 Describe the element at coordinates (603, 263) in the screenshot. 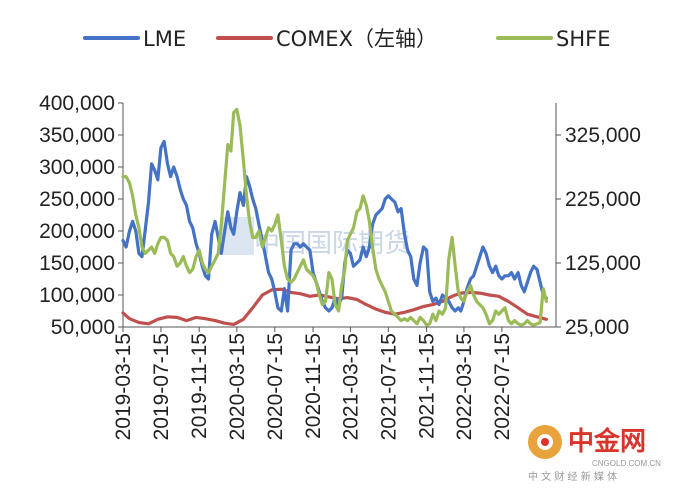

I see `y-right-tick-label: 125,000` at that location.